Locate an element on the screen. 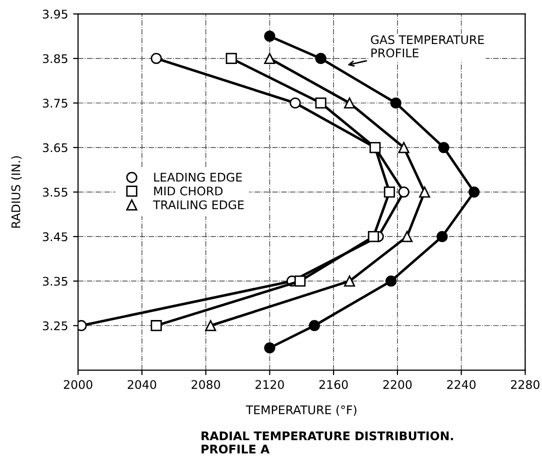 This screenshot has height=465, width=542. x-tick-label: 2160 is located at coordinates (333, 384).